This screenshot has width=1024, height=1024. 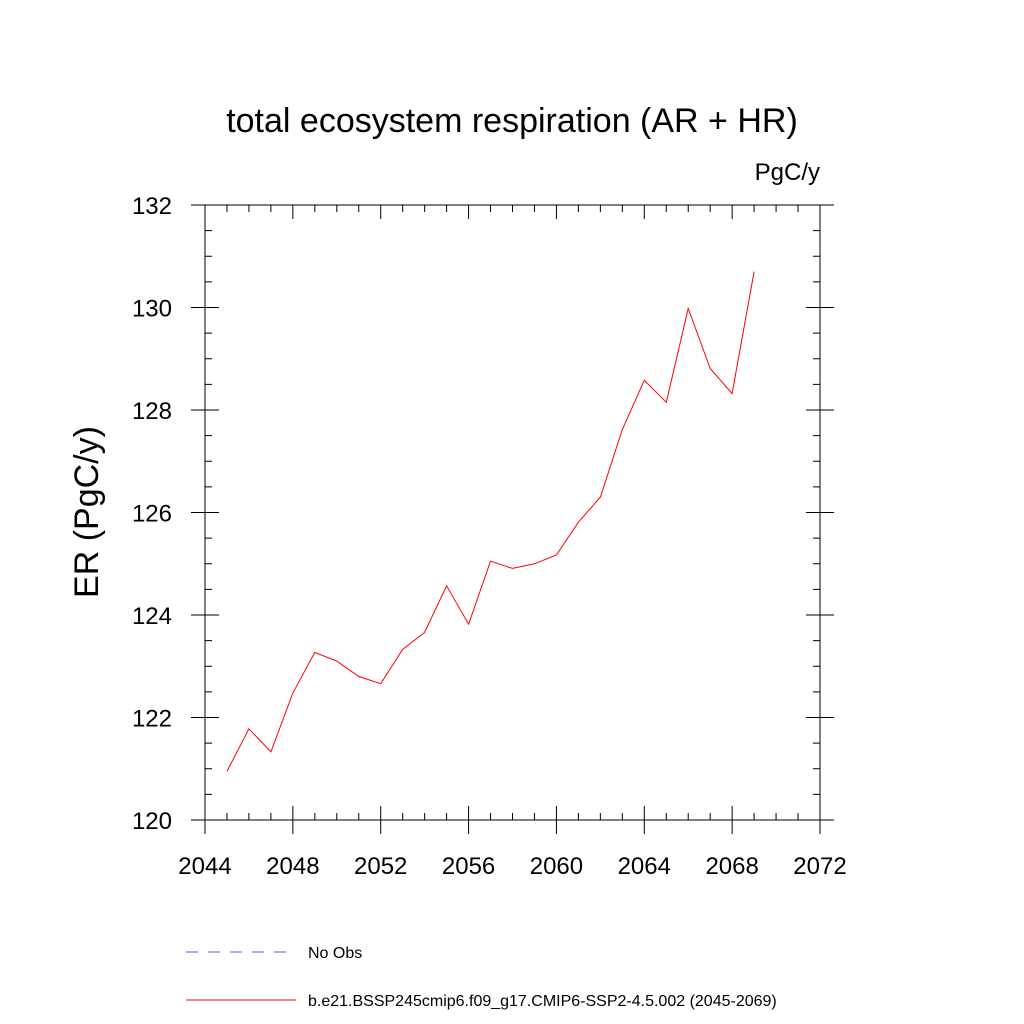 What do you see at coordinates (152, 821) in the screenshot?
I see `y-tick-label: 120` at bounding box center [152, 821].